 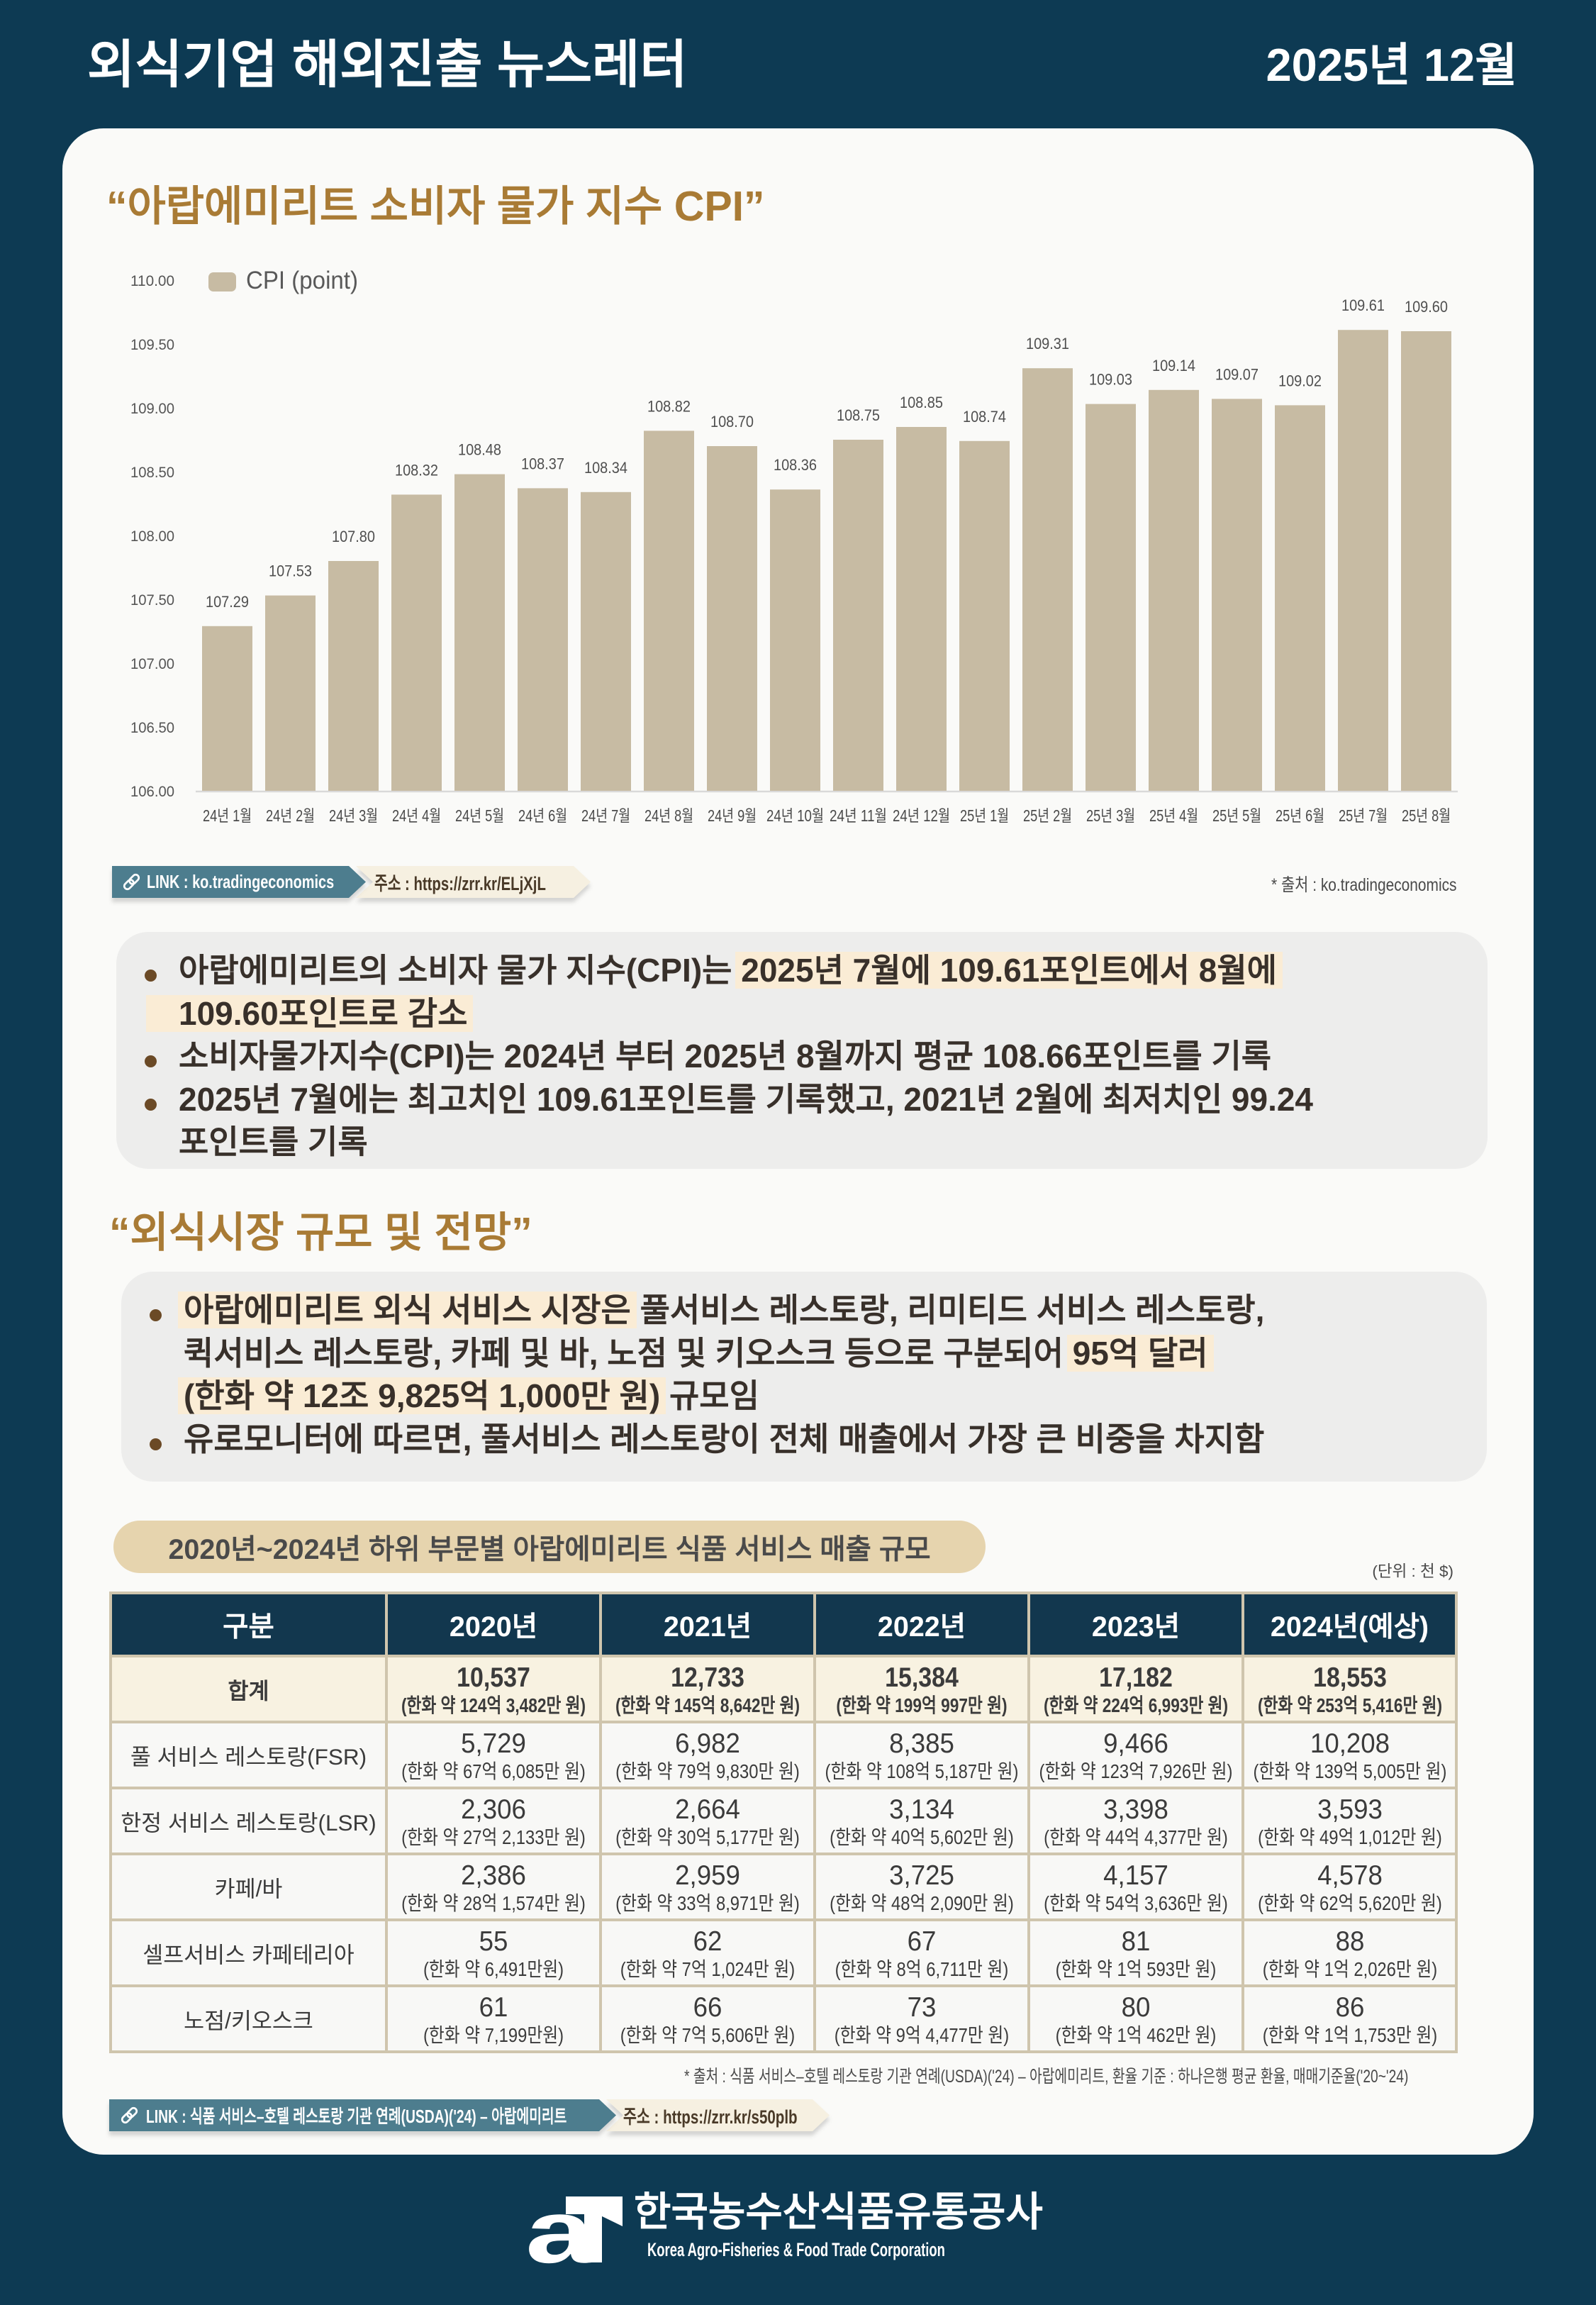 What do you see at coordinates (152, 472) in the screenshot?
I see `svg-text: 108.50` at bounding box center [152, 472].